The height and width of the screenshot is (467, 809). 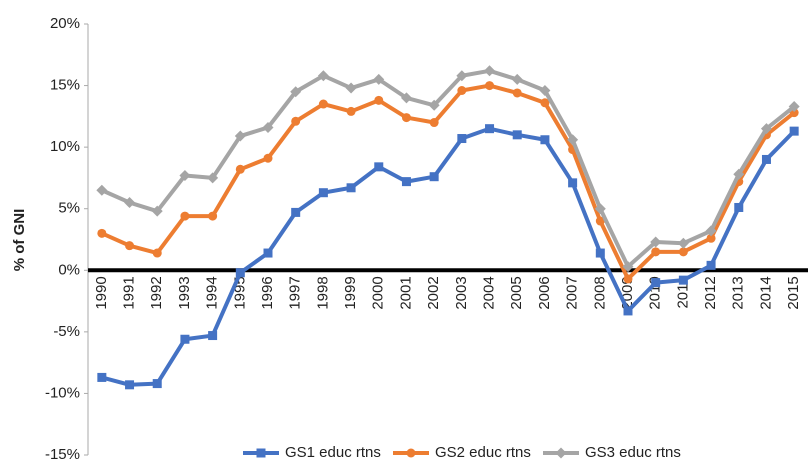 I want to click on x-tick-label: 2002, so click(x=433, y=292).